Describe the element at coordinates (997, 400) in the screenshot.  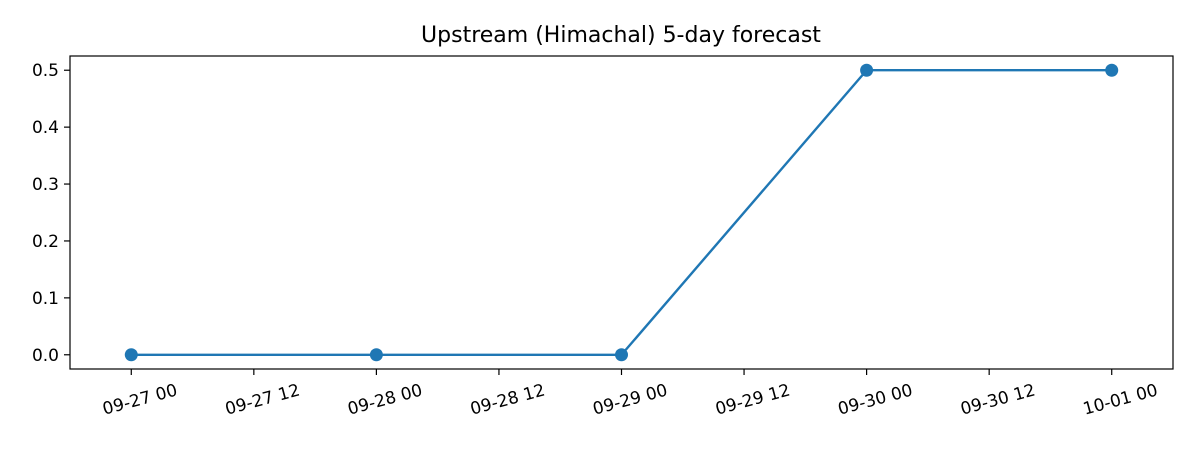
I see `x-tick-label: 09-30 12` at that location.